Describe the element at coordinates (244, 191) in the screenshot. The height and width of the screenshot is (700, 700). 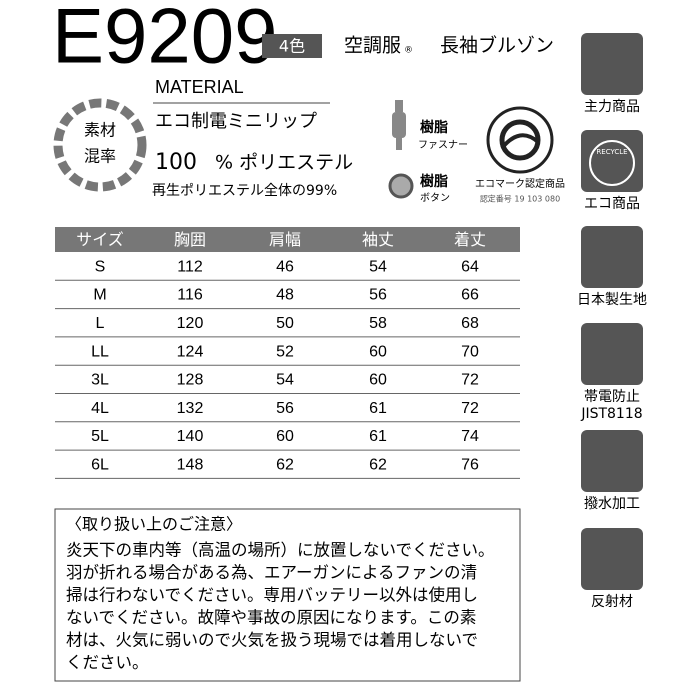
I see `recycled: 再生ポリエステル全体の99%` at that location.